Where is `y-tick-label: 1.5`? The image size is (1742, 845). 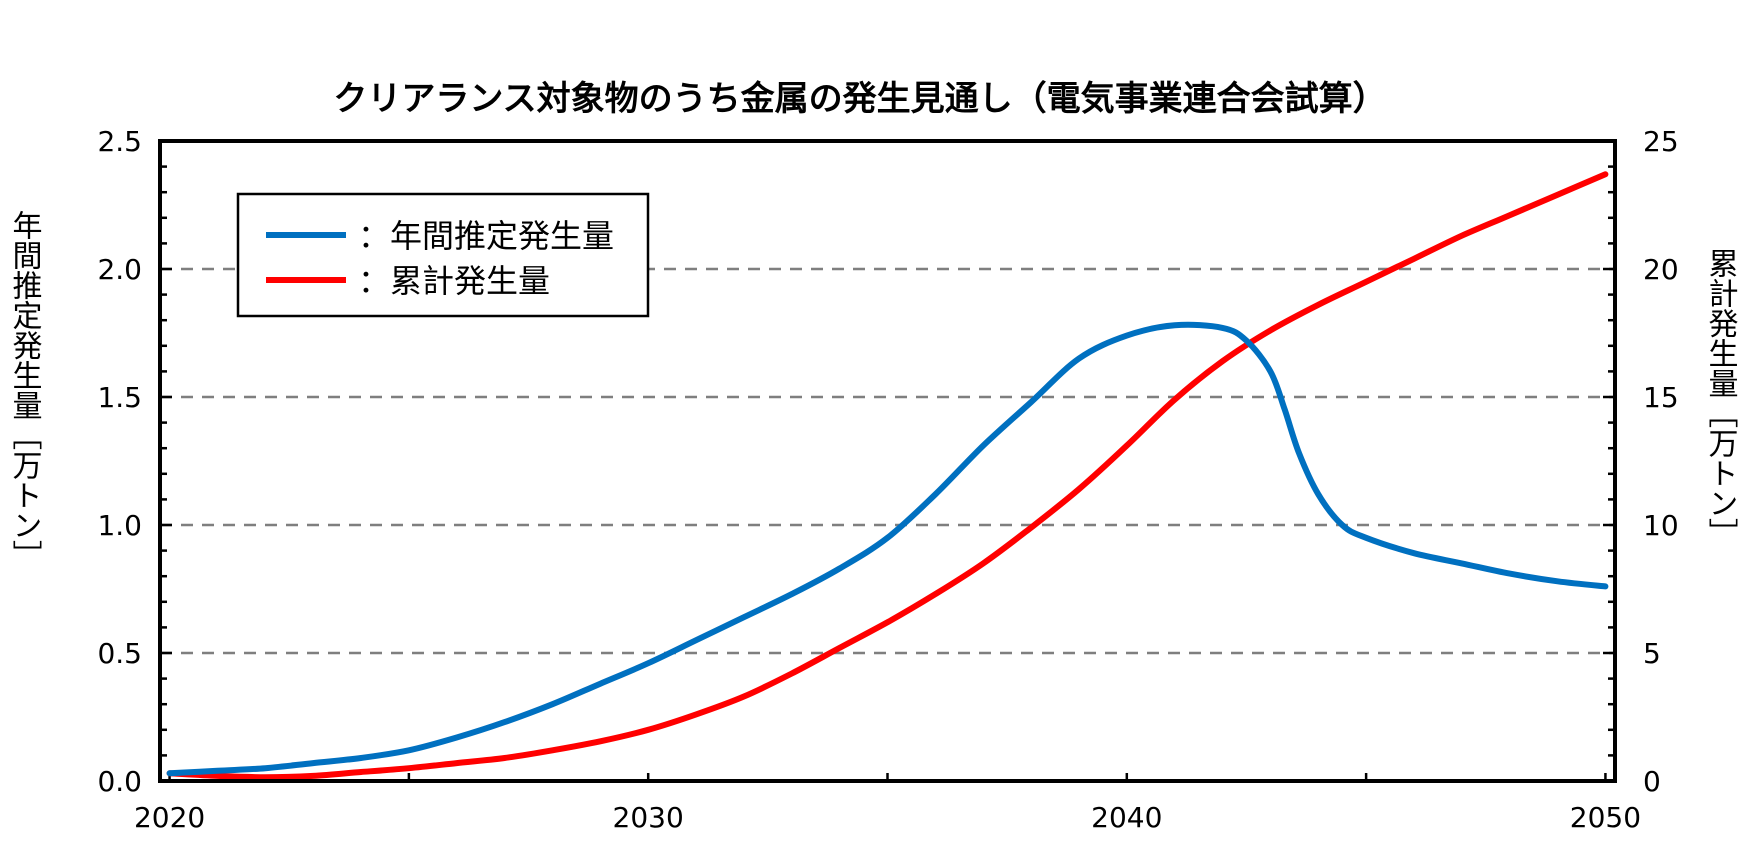 y-tick-label: 1.5 is located at coordinates (119, 397).